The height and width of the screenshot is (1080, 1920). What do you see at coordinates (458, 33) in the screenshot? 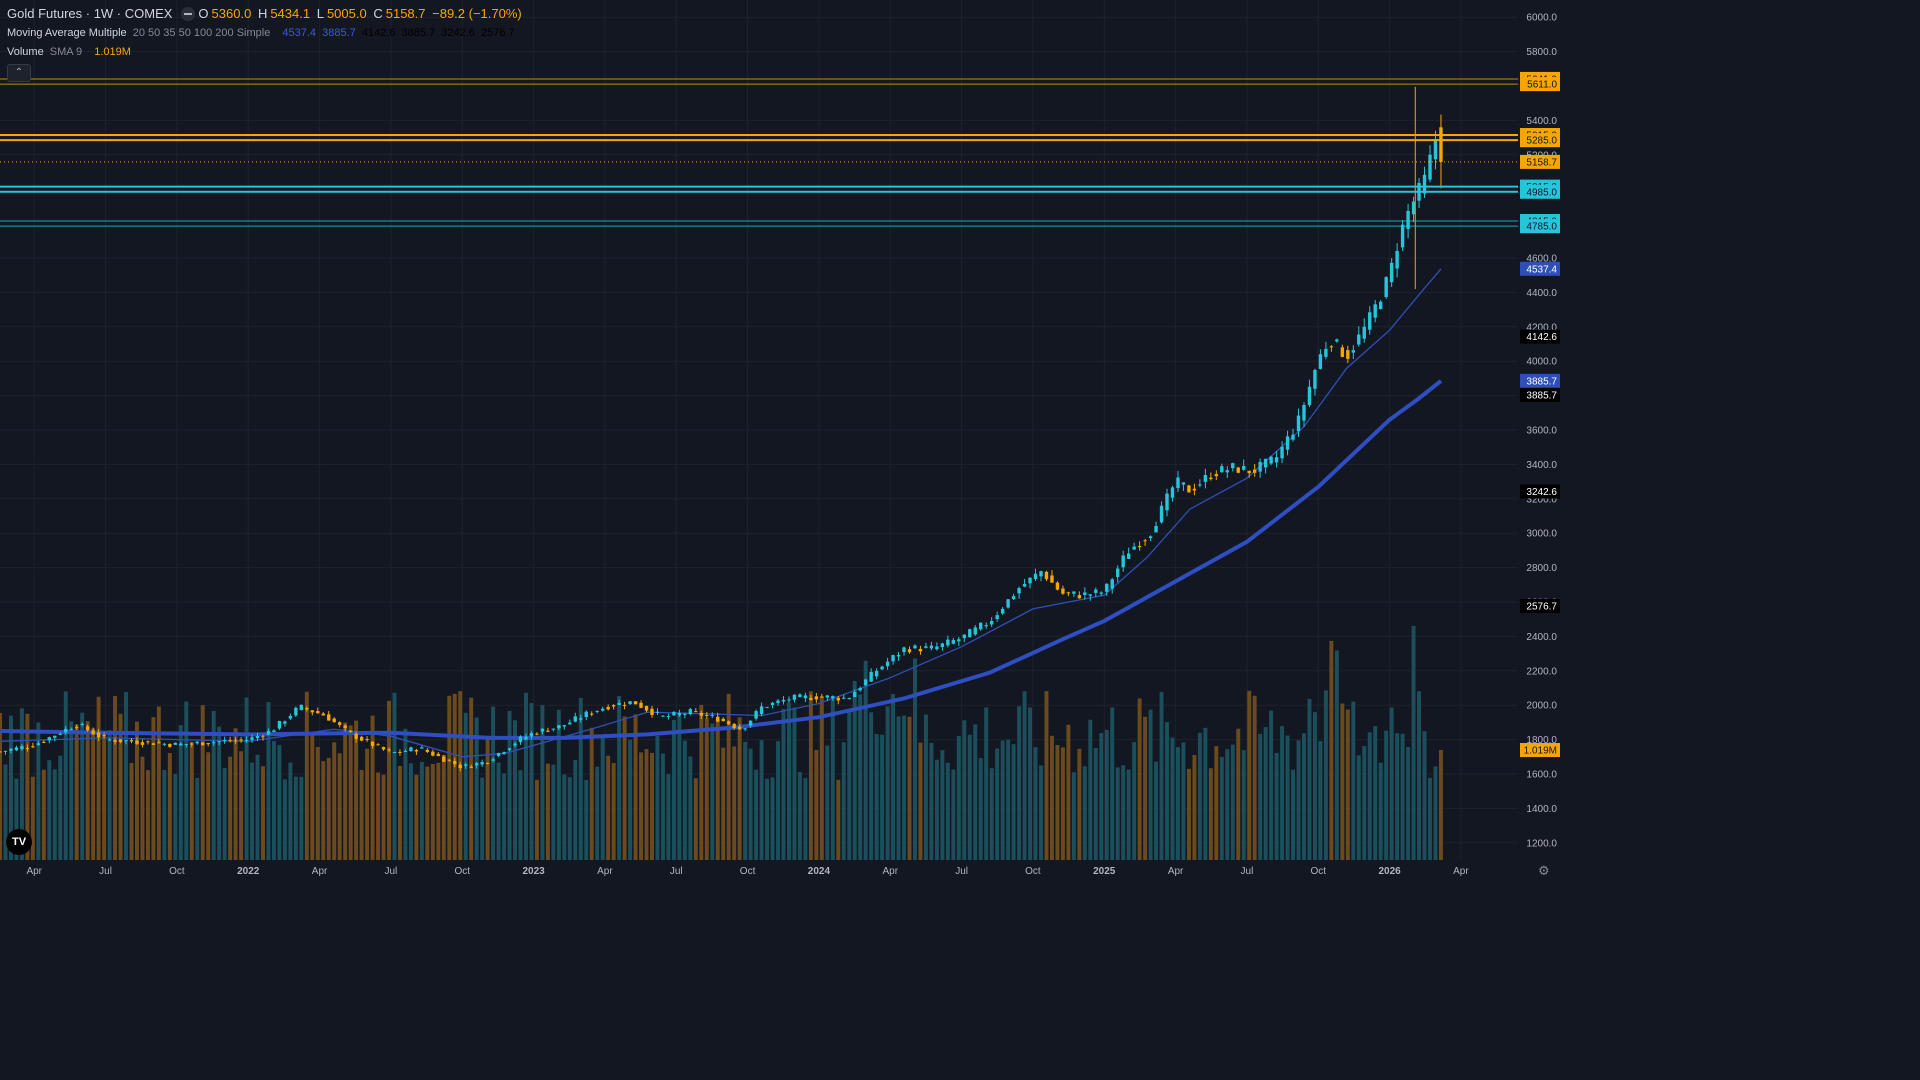
I see `ma-value-5: 3242.6` at bounding box center [458, 33].